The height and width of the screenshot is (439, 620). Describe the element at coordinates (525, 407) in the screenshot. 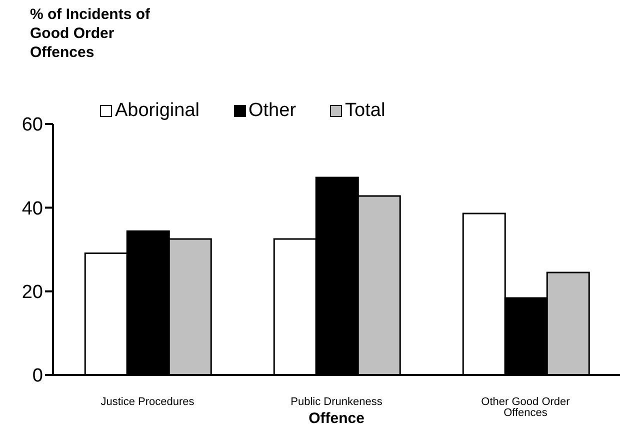

I see `x-tick-label: Other Good Order Offences` at that location.